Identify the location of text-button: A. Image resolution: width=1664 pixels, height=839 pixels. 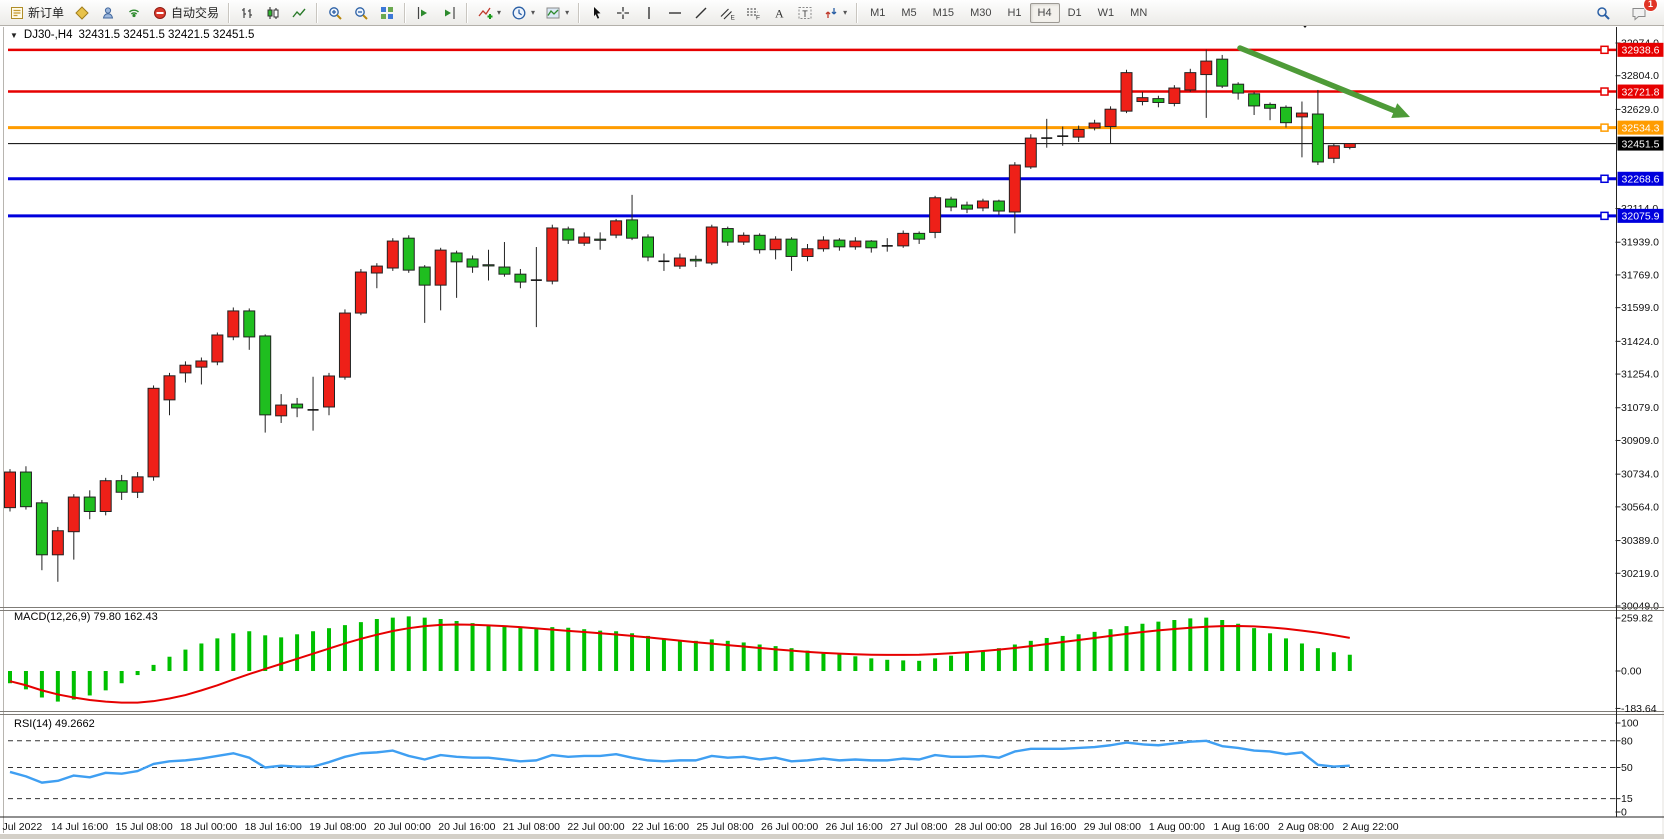
(779, 13).